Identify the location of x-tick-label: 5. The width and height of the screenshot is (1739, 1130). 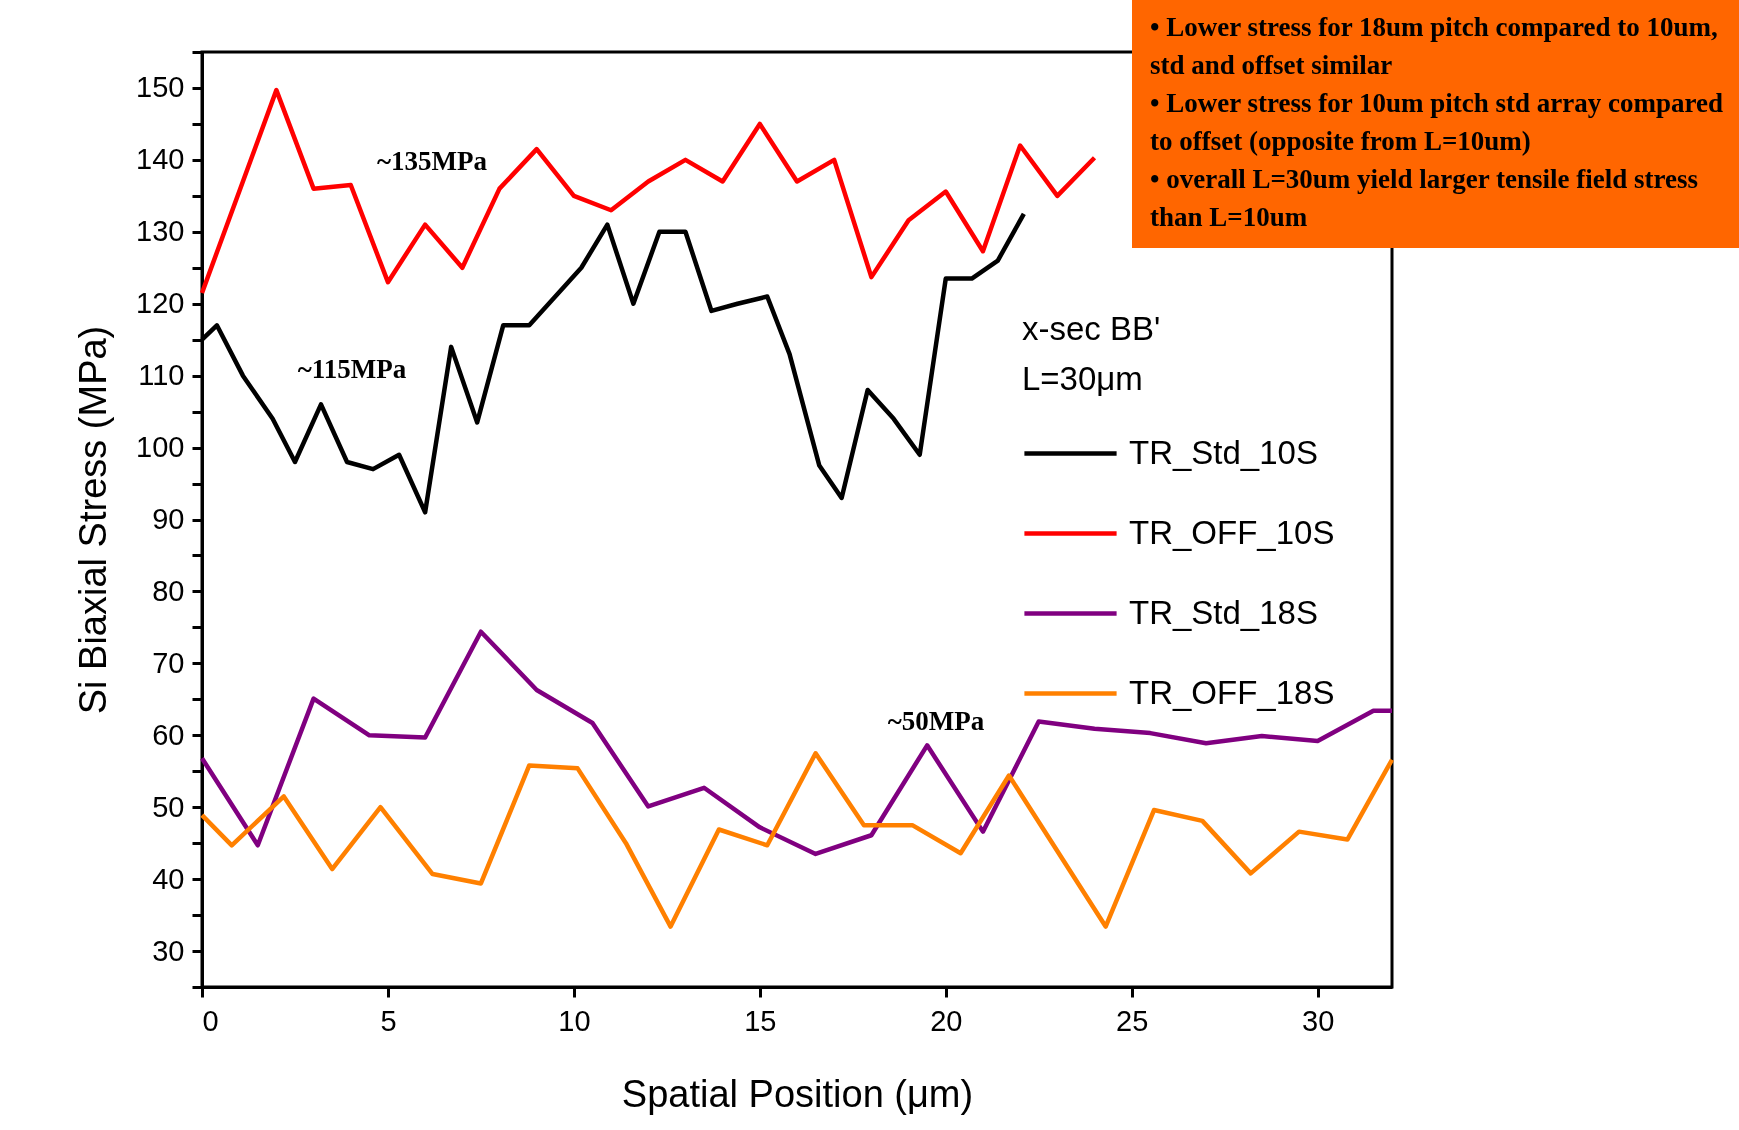
(388, 1020).